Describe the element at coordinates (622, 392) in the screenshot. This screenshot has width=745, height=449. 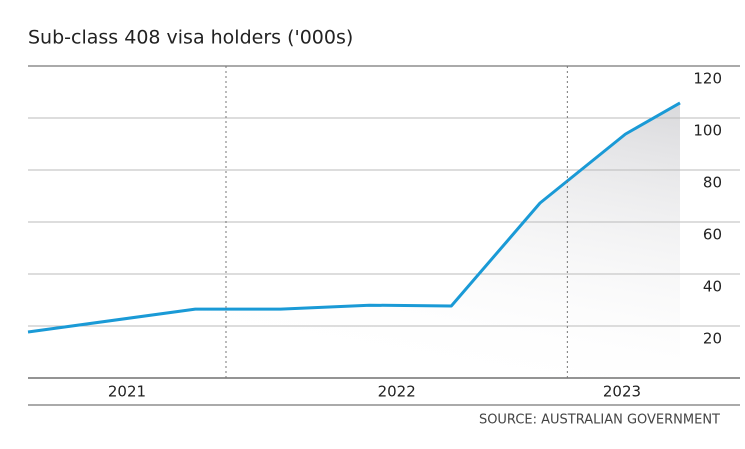
I see `x-tick-label: 2023` at that location.